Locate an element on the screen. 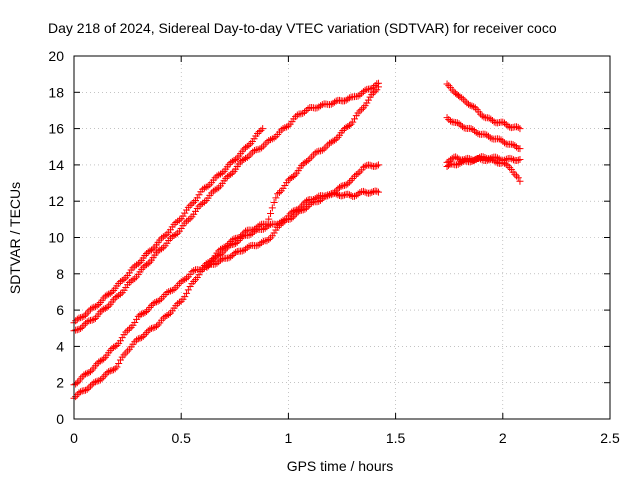 This screenshot has width=640, height=480. y-tick-label: 16 is located at coordinates (56, 129).